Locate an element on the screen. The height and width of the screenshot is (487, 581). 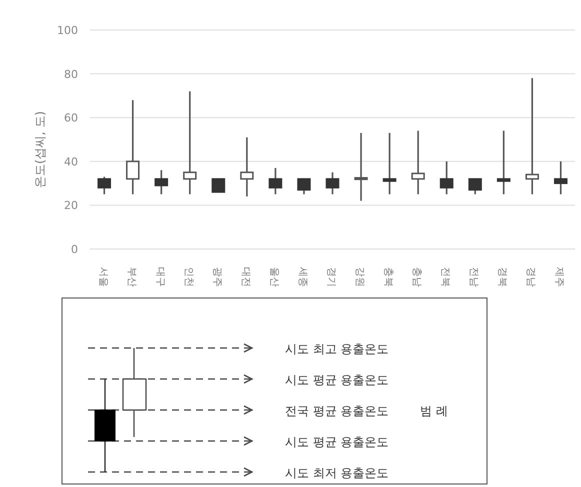
x-tick-label: 강원 is located at coordinates (360, 277).